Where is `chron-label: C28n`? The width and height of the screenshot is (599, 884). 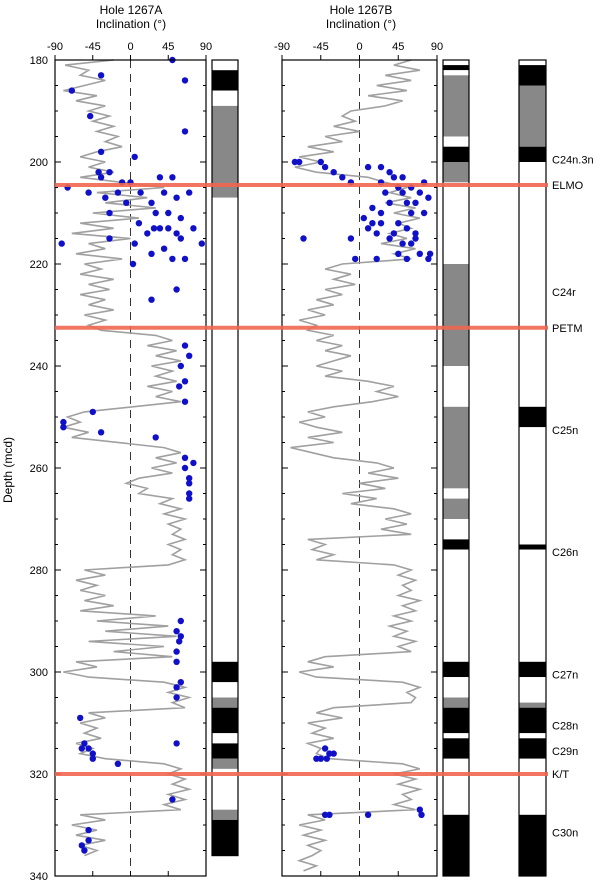
chron-label: C28n is located at coordinates (565, 727).